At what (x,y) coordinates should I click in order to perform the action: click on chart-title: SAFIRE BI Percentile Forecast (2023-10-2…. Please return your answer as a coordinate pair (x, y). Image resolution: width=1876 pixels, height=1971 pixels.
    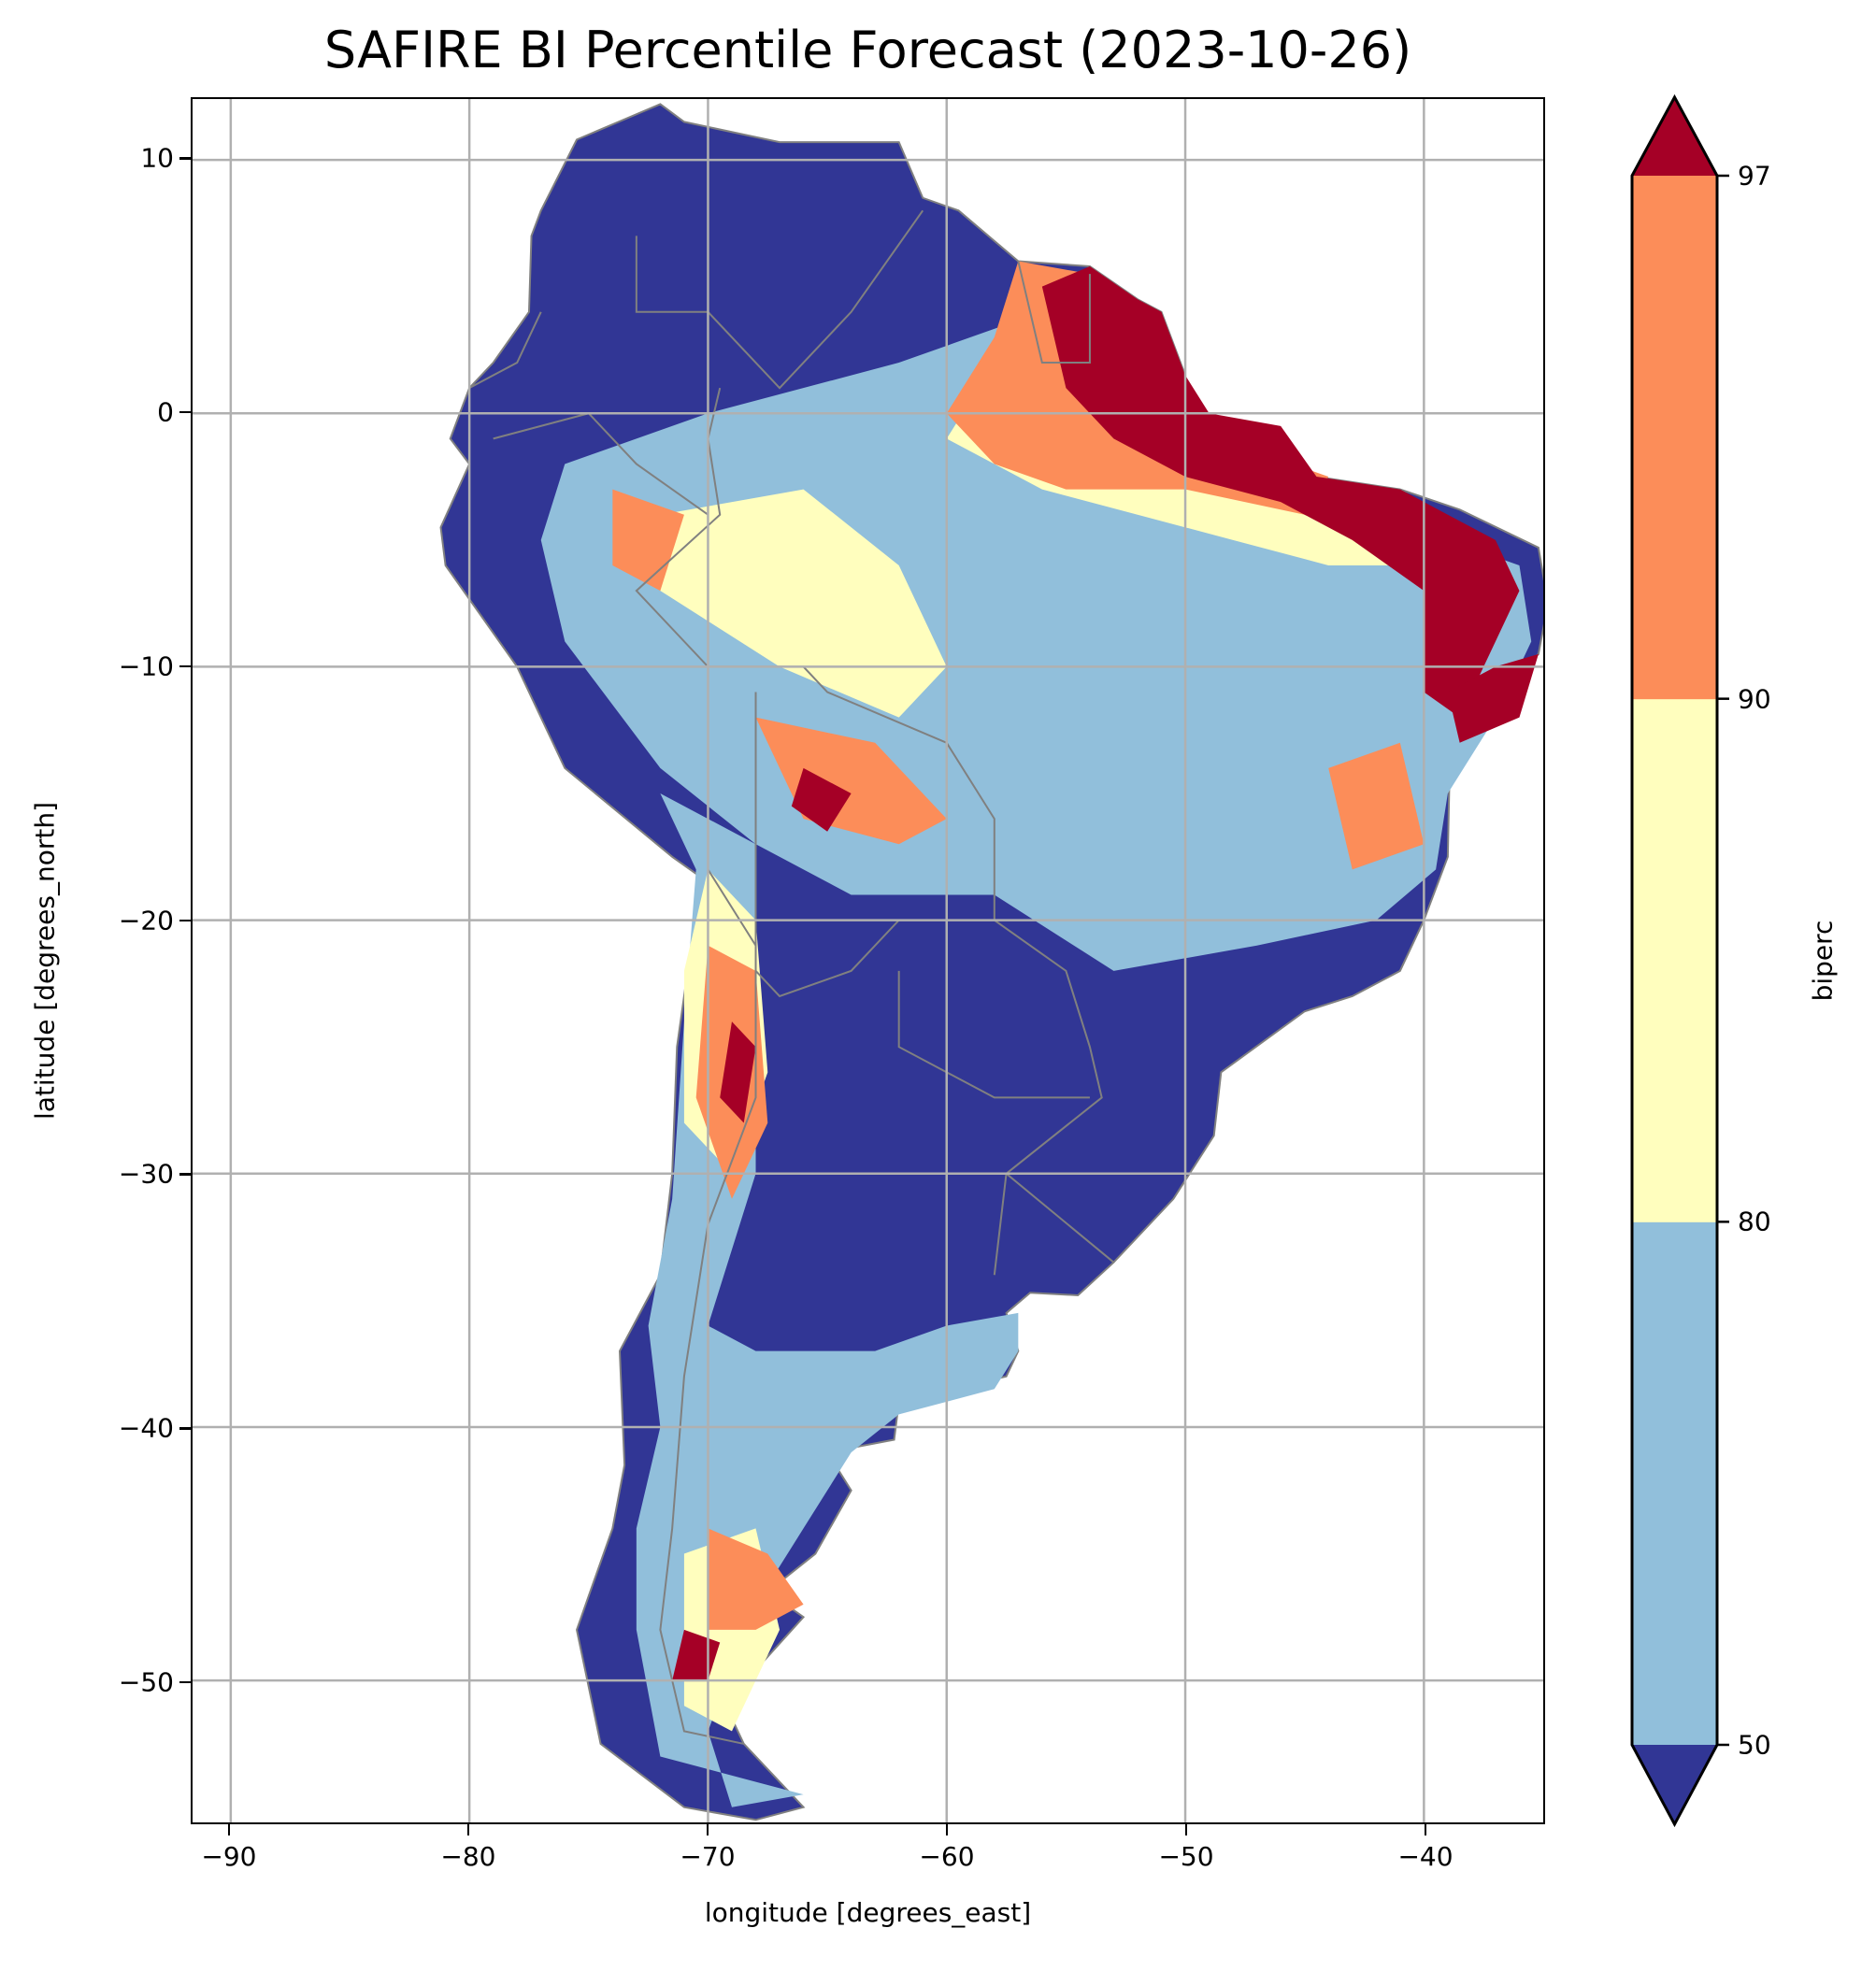
    Looking at the image, I should click on (868, 50).